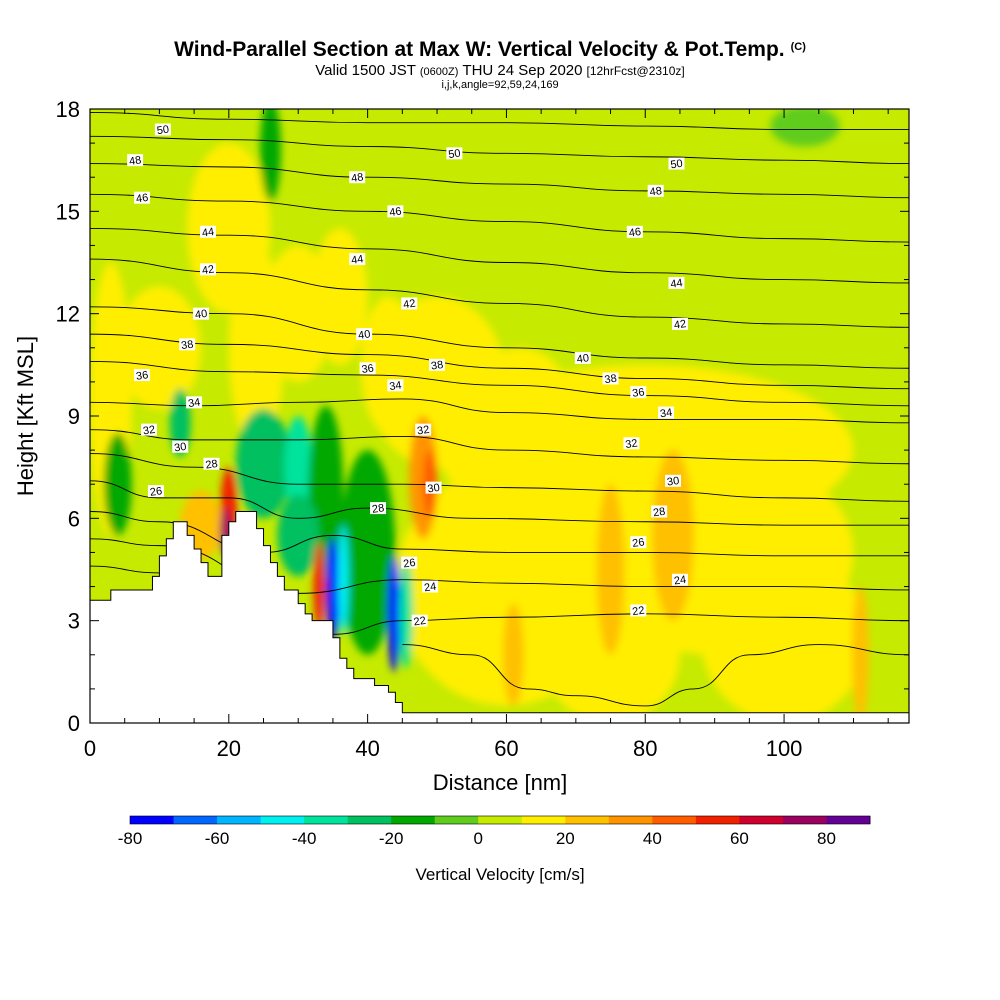 Image resolution: width=1000 pixels, height=1000 pixels. What do you see at coordinates (499, 874) in the screenshot?
I see `colorbar-label: Vertical Velocity [cm/s]` at bounding box center [499, 874].